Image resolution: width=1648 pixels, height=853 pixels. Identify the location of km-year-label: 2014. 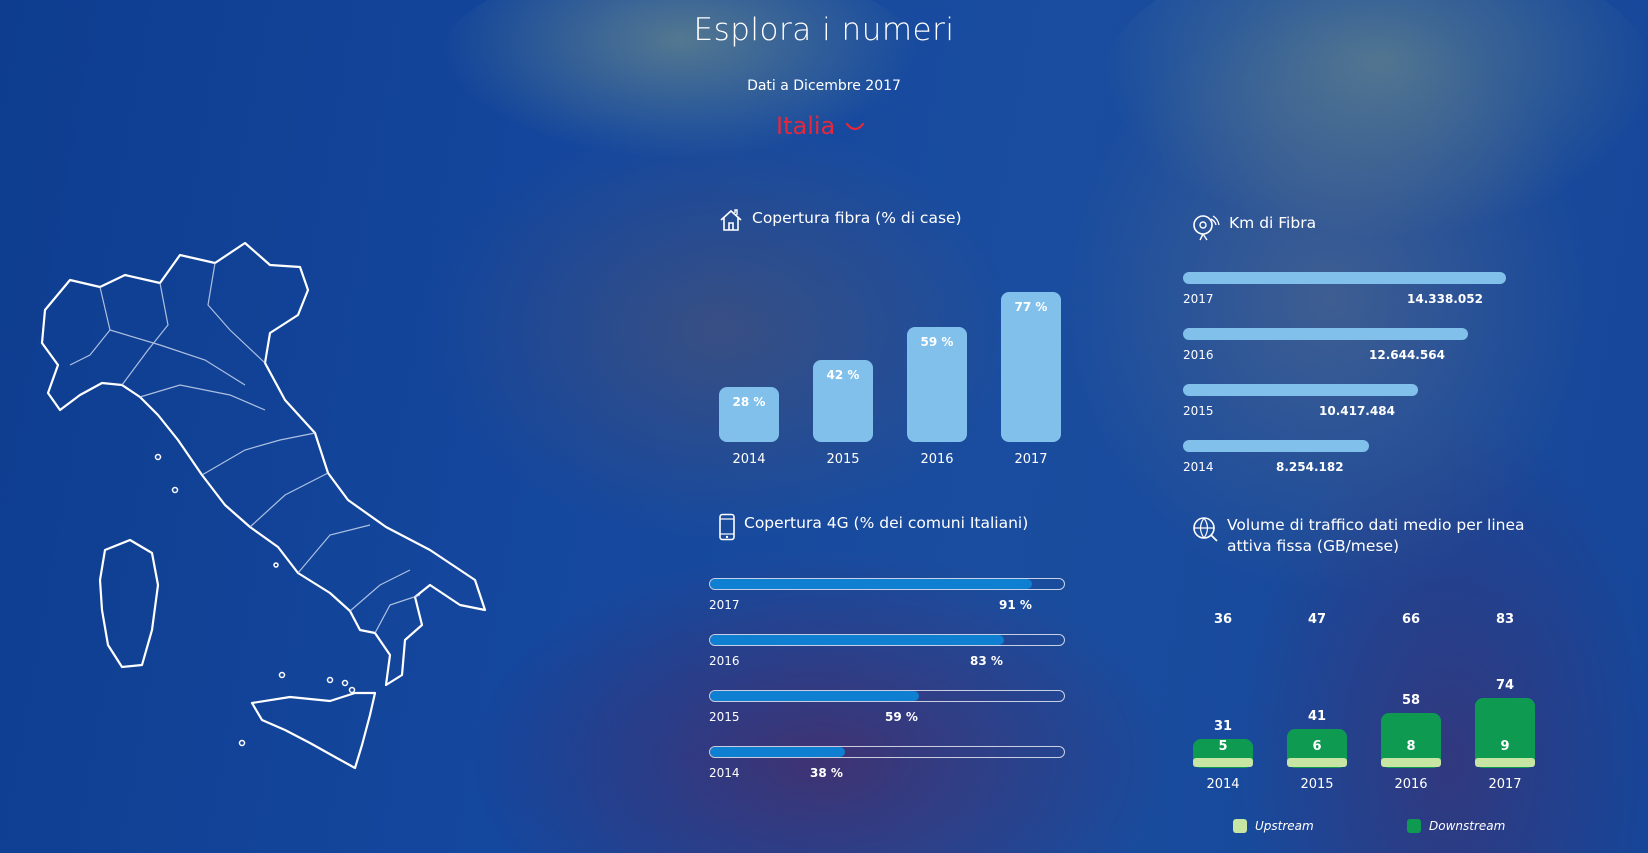
(1198, 467).